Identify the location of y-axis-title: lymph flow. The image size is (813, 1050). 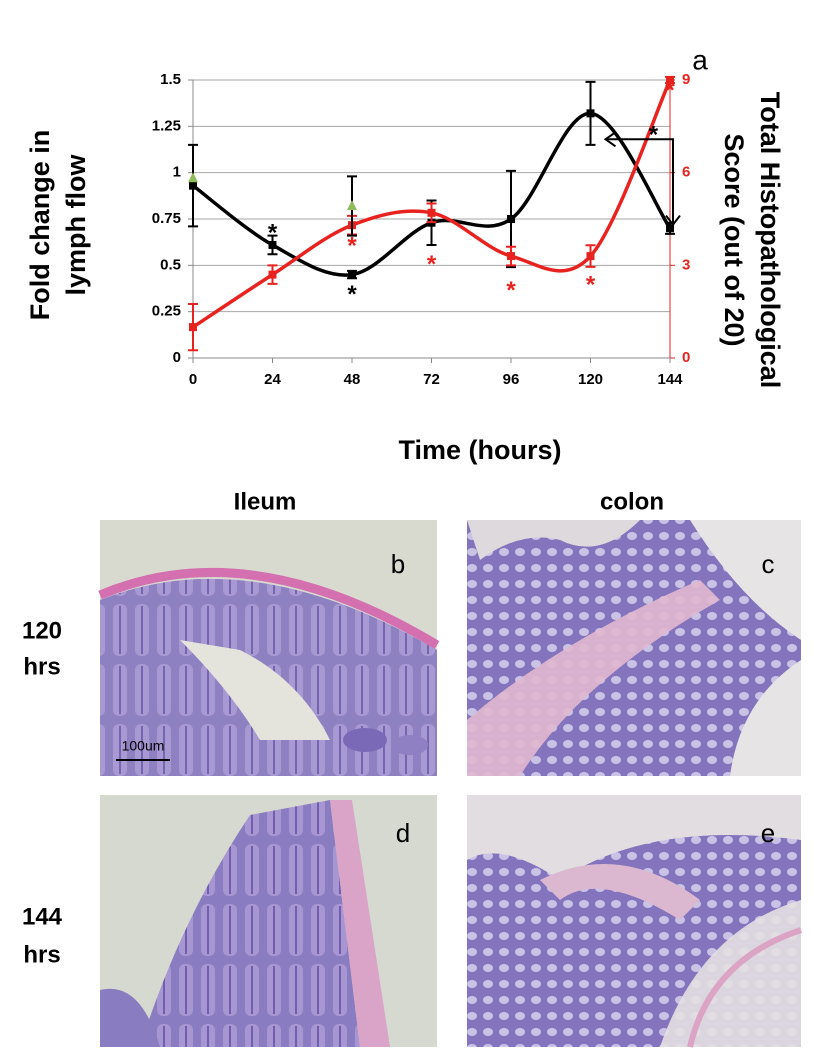
(76, 225).